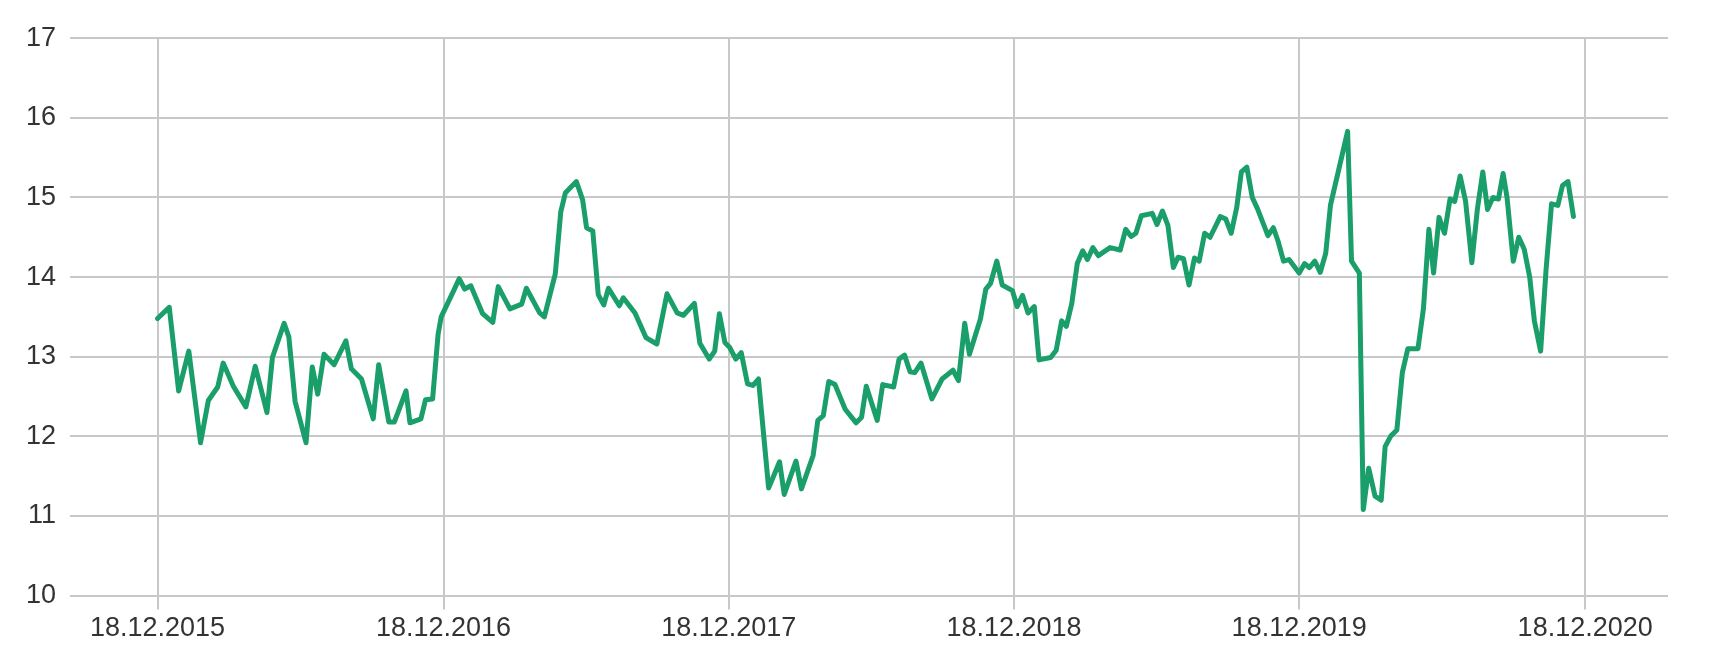 The width and height of the screenshot is (1718, 658). What do you see at coordinates (157, 627) in the screenshot?
I see `x-tick-label: 18.12.2015` at bounding box center [157, 627].